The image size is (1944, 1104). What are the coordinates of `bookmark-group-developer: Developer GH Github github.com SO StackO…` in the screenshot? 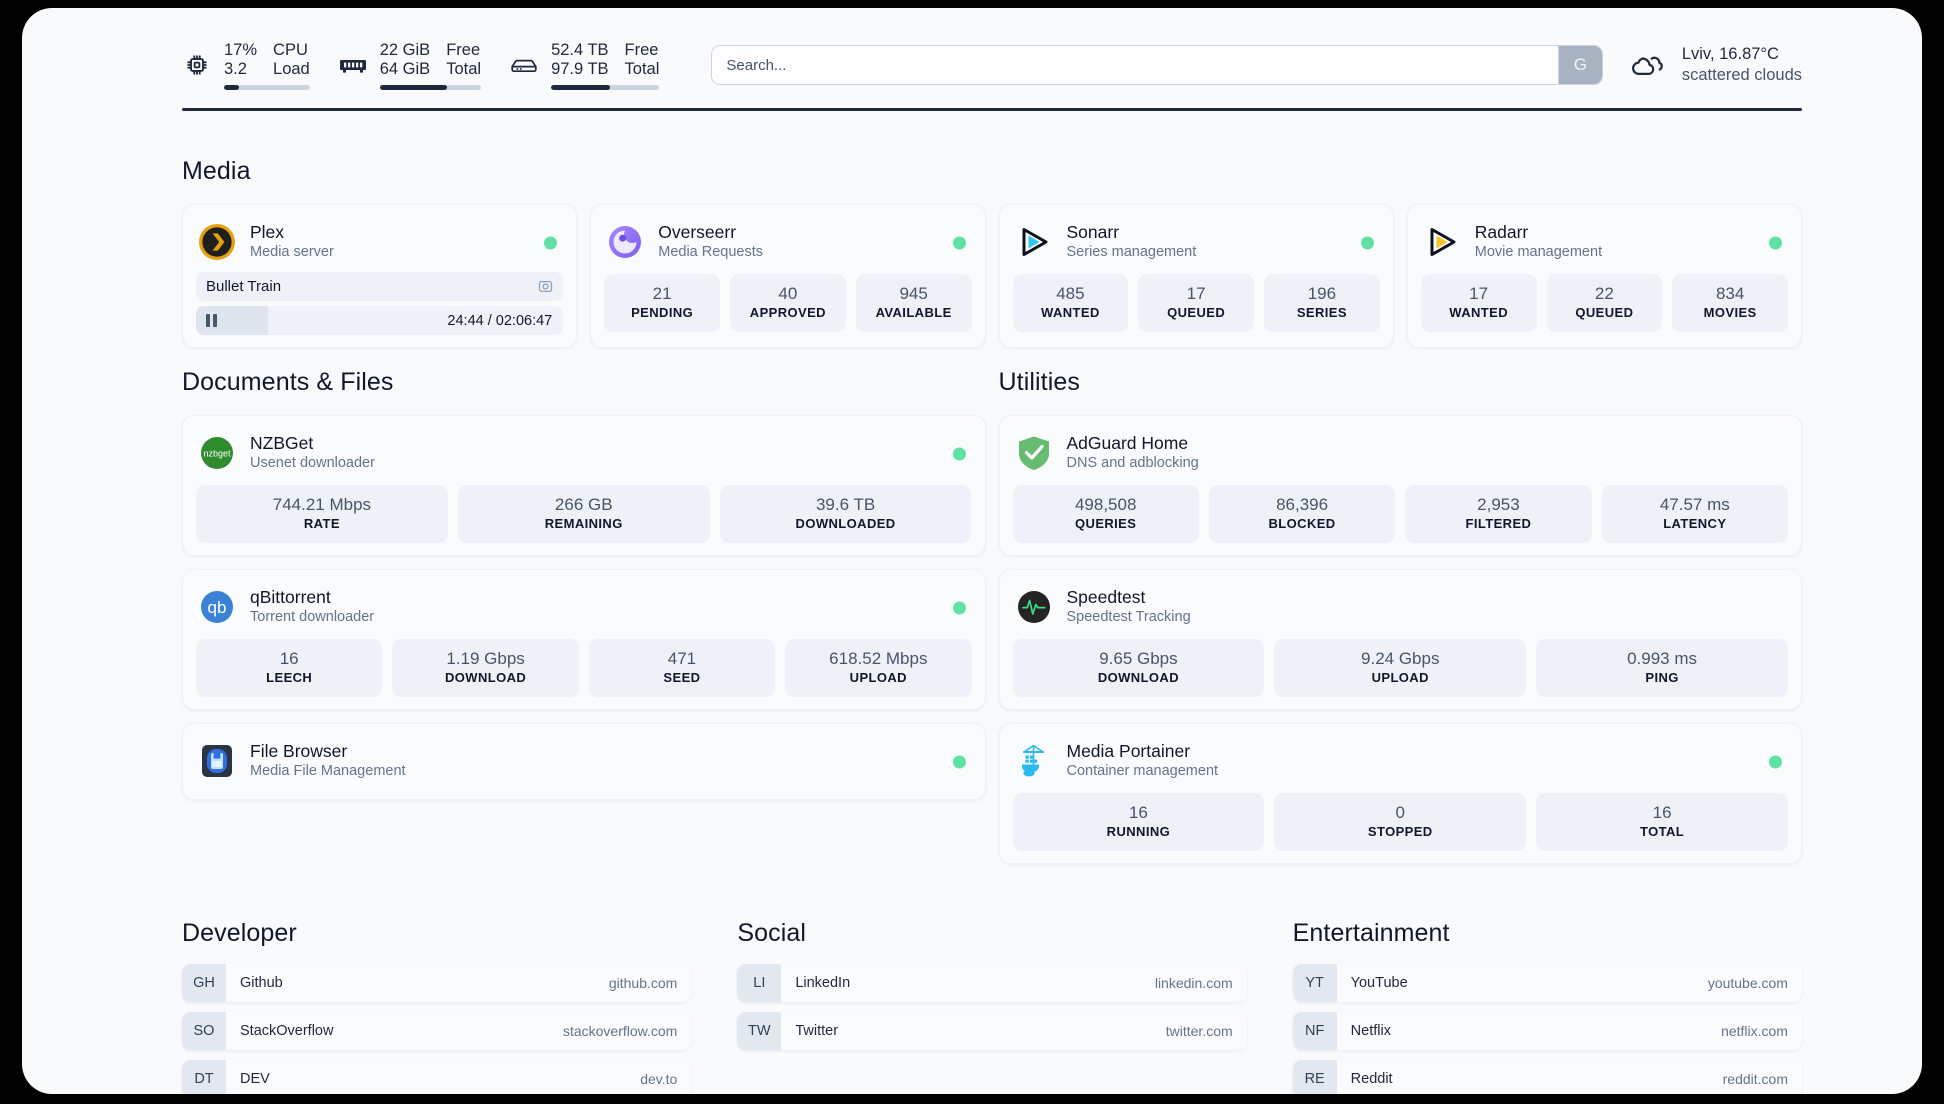 It's located at (437, 1006).